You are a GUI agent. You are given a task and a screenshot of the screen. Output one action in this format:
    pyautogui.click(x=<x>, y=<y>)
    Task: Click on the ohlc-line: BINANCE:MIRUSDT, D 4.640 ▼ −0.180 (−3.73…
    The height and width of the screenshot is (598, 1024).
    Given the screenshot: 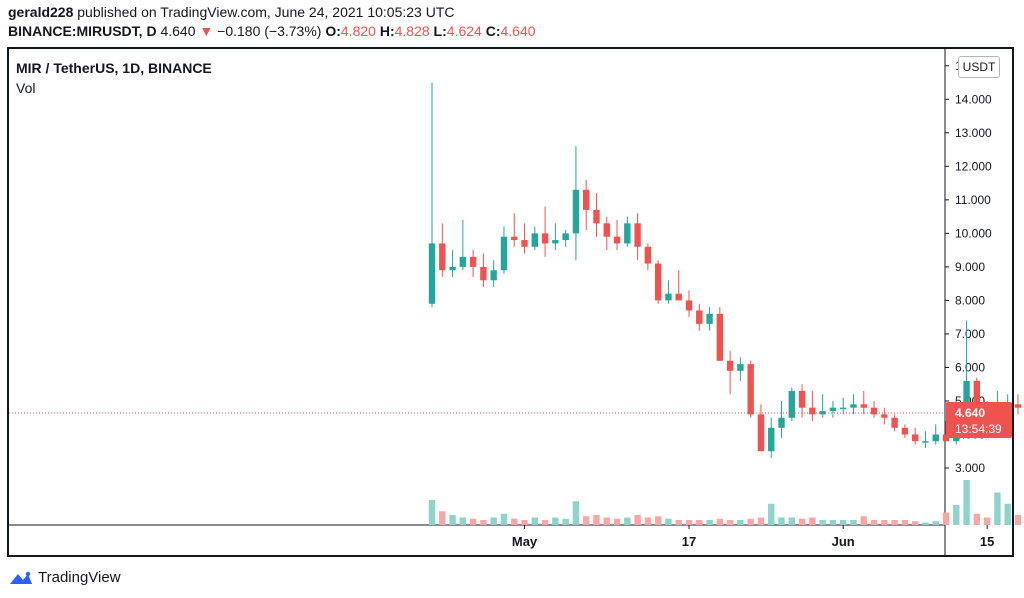 What is the action you would take?
    pyautogui.click(x=272, y=31)
    